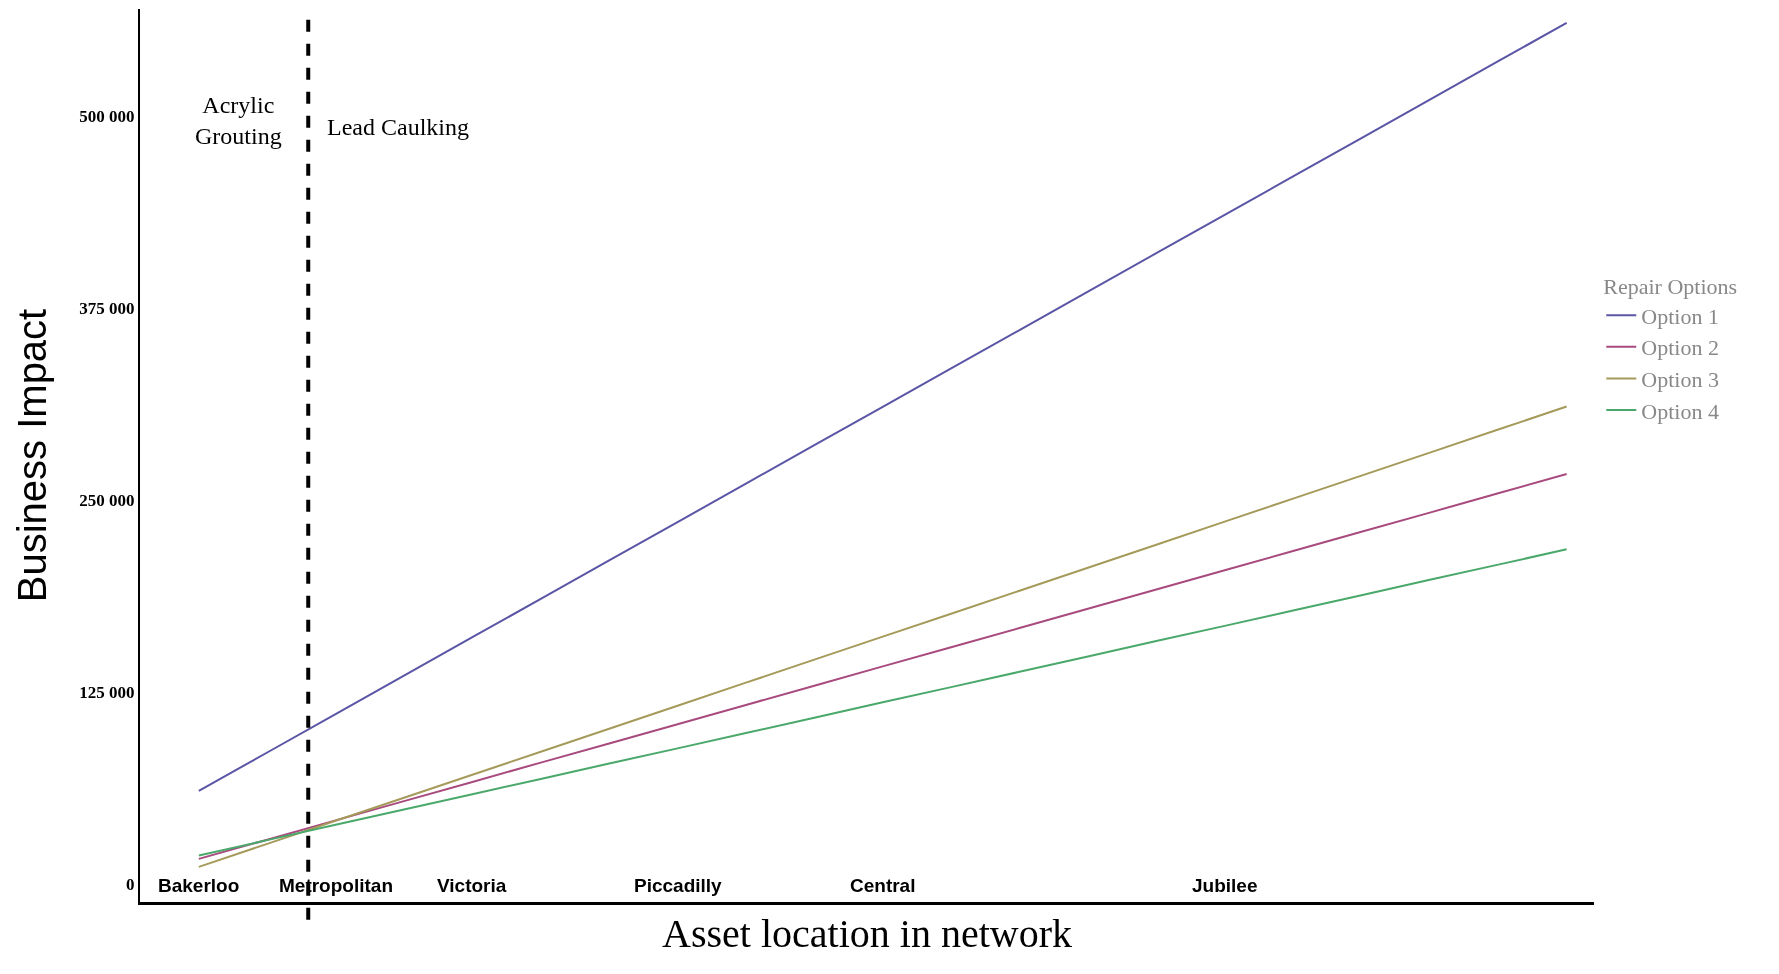 This screenshot has height=974, width=1779. What do you see at coordinates (107, 501) in the screenshot?
I see `y-tick-label: 250 000` at bounding box center [107, 501].